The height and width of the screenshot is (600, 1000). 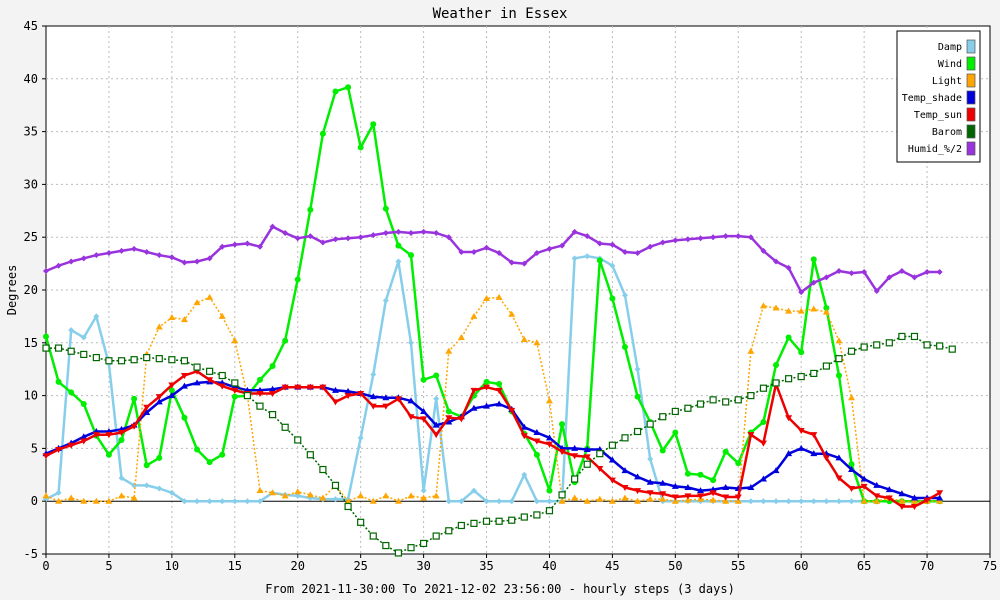 I want to click on legend-label: Humid_%/2, so click(x=935, y=149).